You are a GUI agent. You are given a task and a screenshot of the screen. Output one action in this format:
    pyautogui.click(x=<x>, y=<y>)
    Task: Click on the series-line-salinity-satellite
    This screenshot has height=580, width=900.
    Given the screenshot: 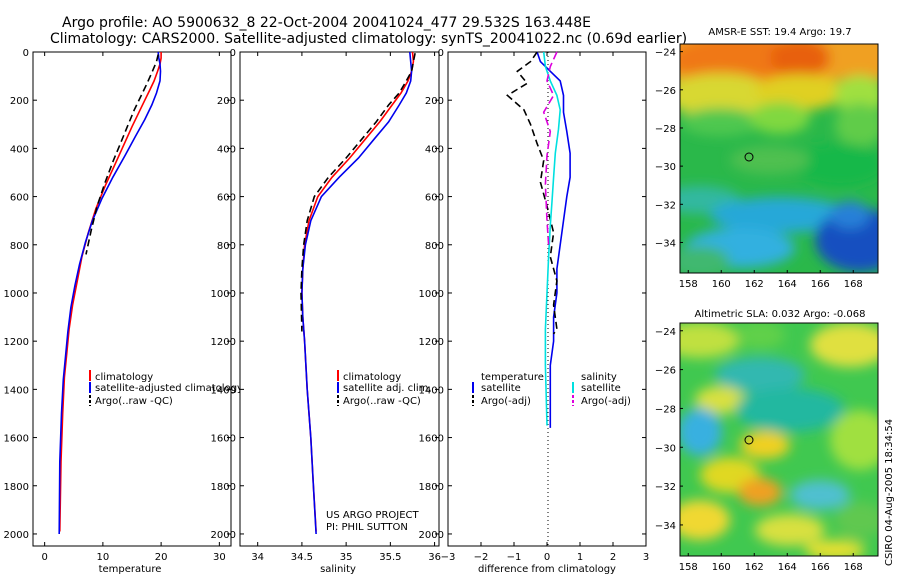 What is the action you would take?
    pyautogui.click(x=552, y=238)
    